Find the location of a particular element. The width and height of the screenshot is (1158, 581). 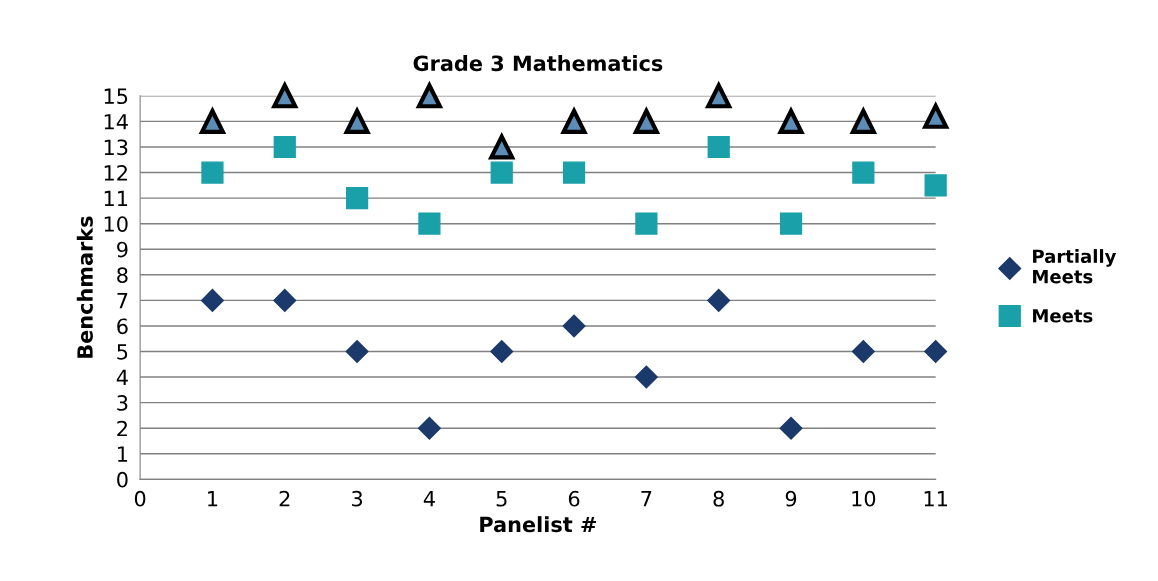

y-tick-label: 10 is located at coordinates (116, 224).